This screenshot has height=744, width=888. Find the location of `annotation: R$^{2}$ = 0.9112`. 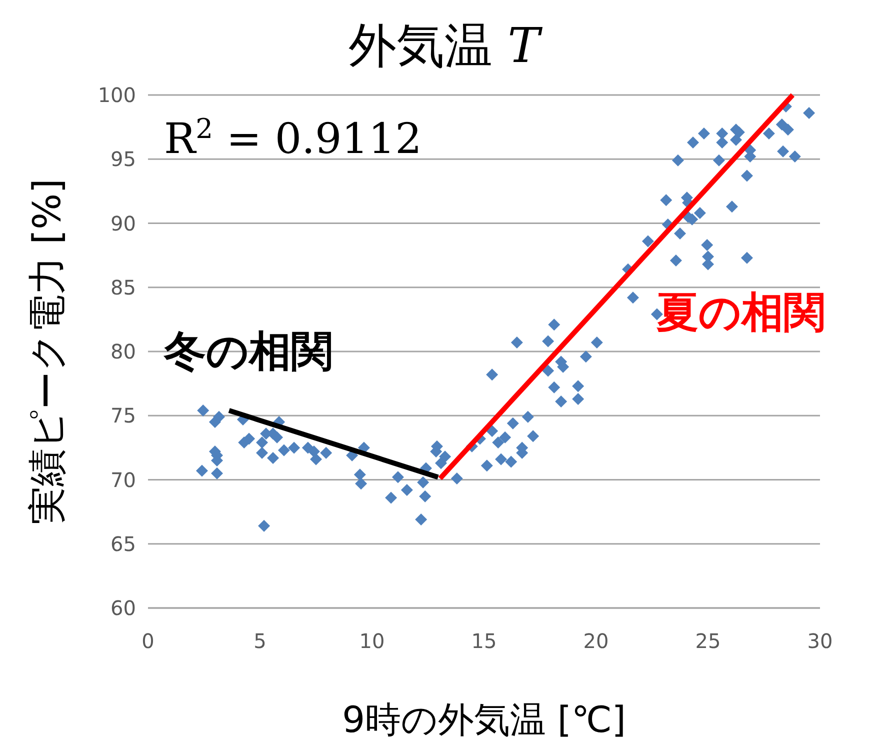

annotation: R$^{2}$ = 0.9112 is located at coordinates (293, 138).